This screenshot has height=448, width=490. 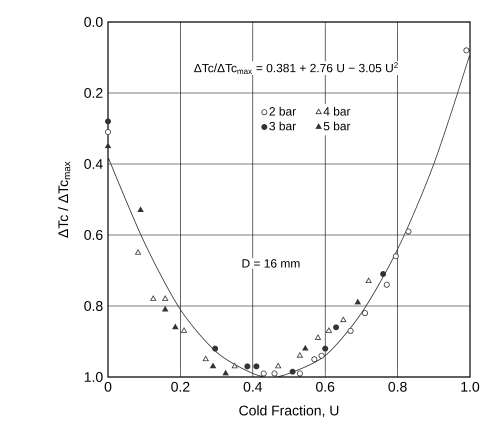 What do you see at coordinates (93, 377) in the screenshot?
I see `y-tick-label: 1.0` at bounding box center [93, 377].